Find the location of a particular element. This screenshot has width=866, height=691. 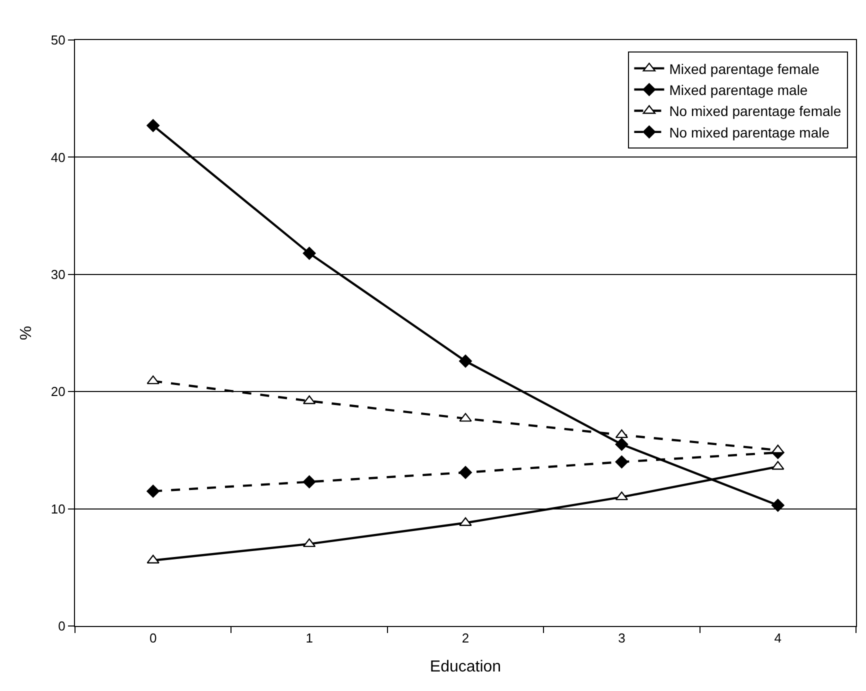

y-tick-label: 20 is located at coordinates (58, 392).